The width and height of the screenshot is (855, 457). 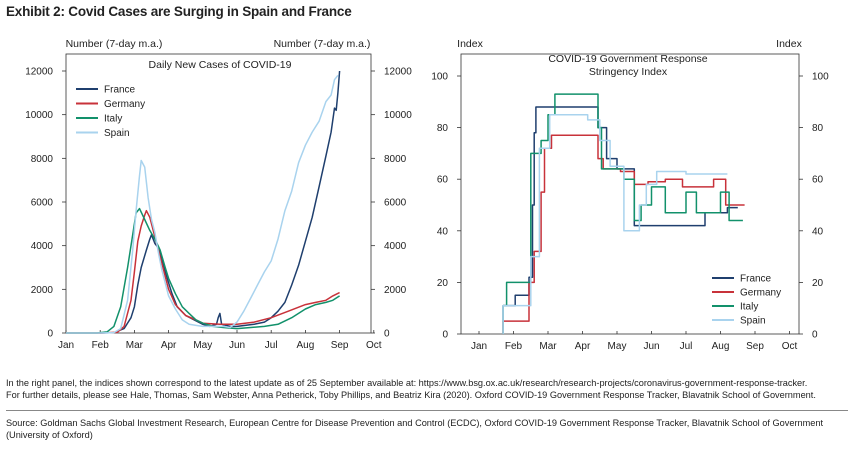 What do you see at coordinates (789, 44) in the screenshot?
I see `stringency-right-axis-label: Index` at bounding box center [789, 44].